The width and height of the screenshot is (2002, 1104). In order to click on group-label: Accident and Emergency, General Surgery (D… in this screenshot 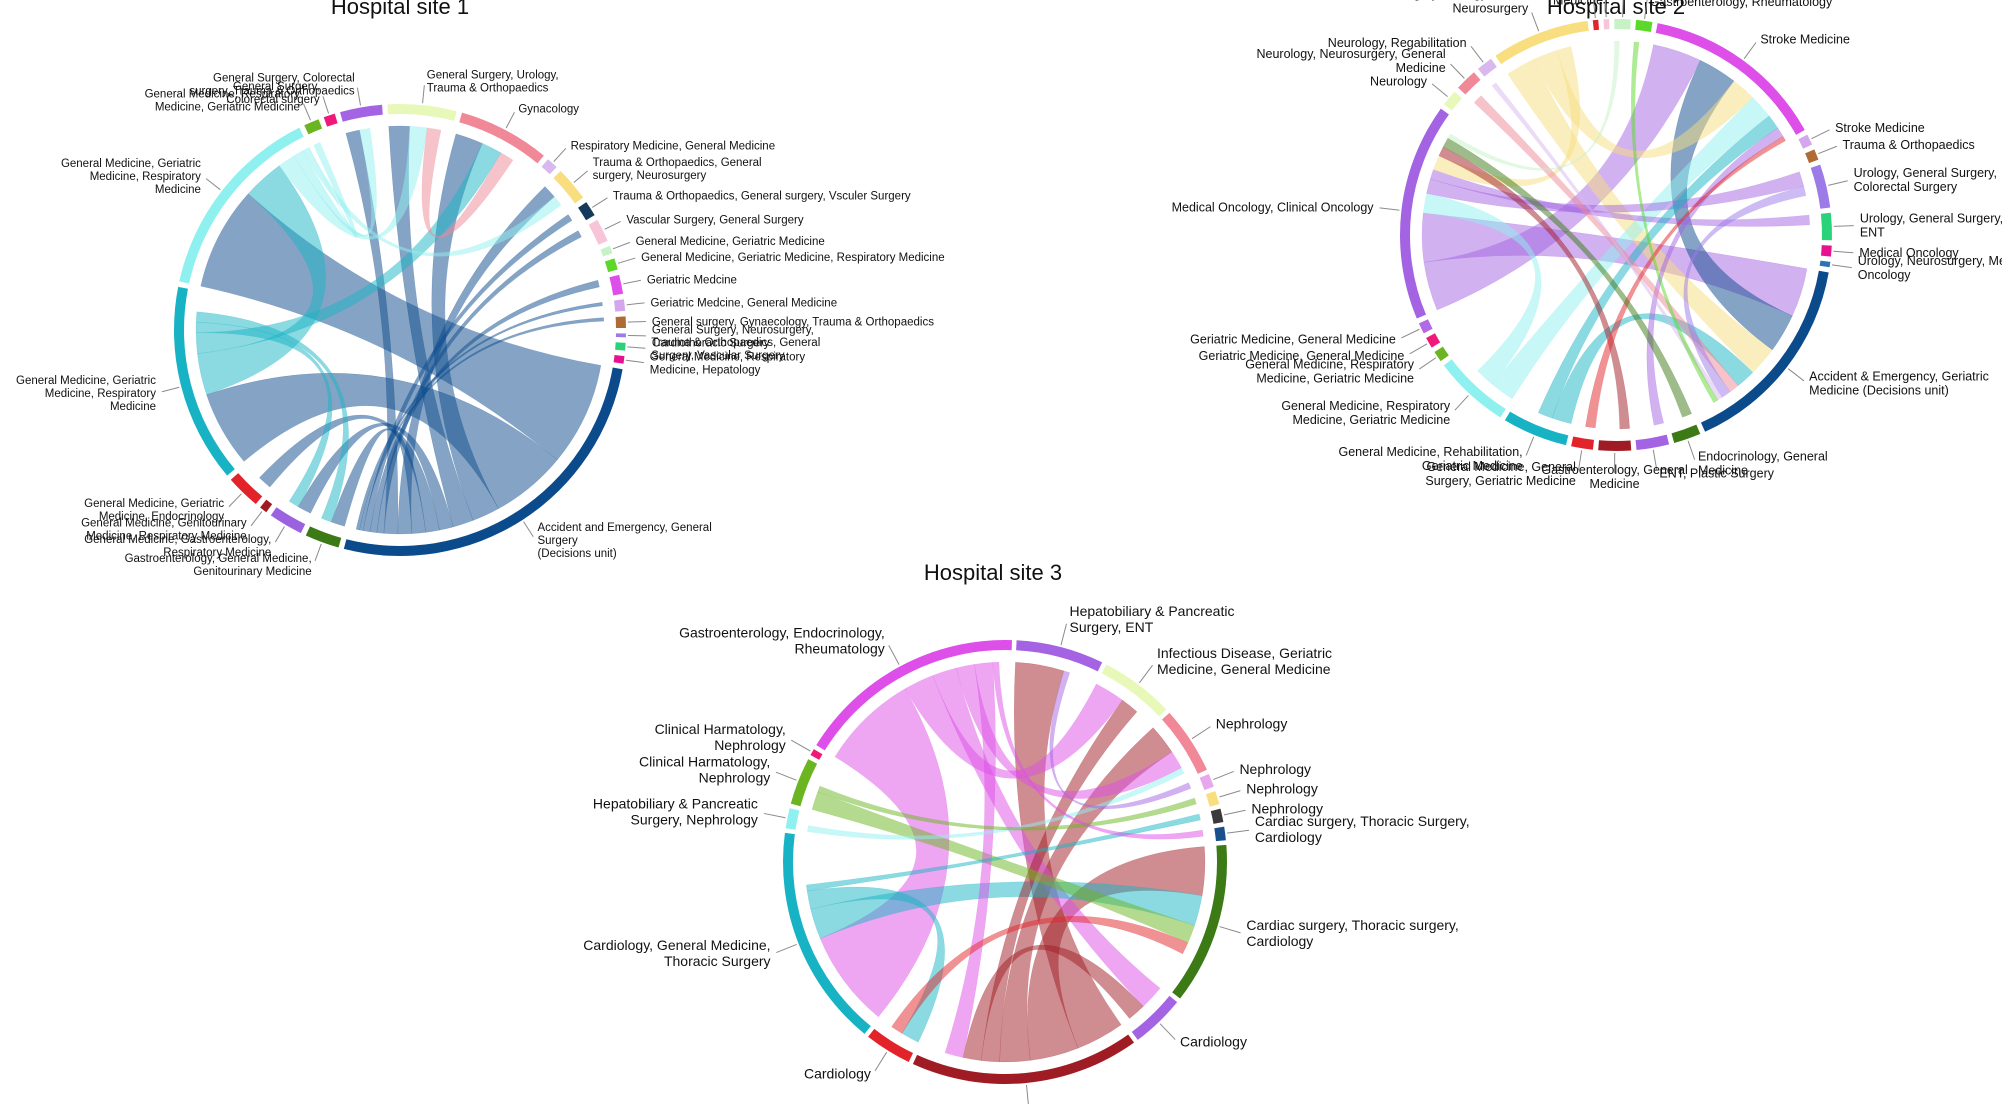, I will do `click(624, 541)`.